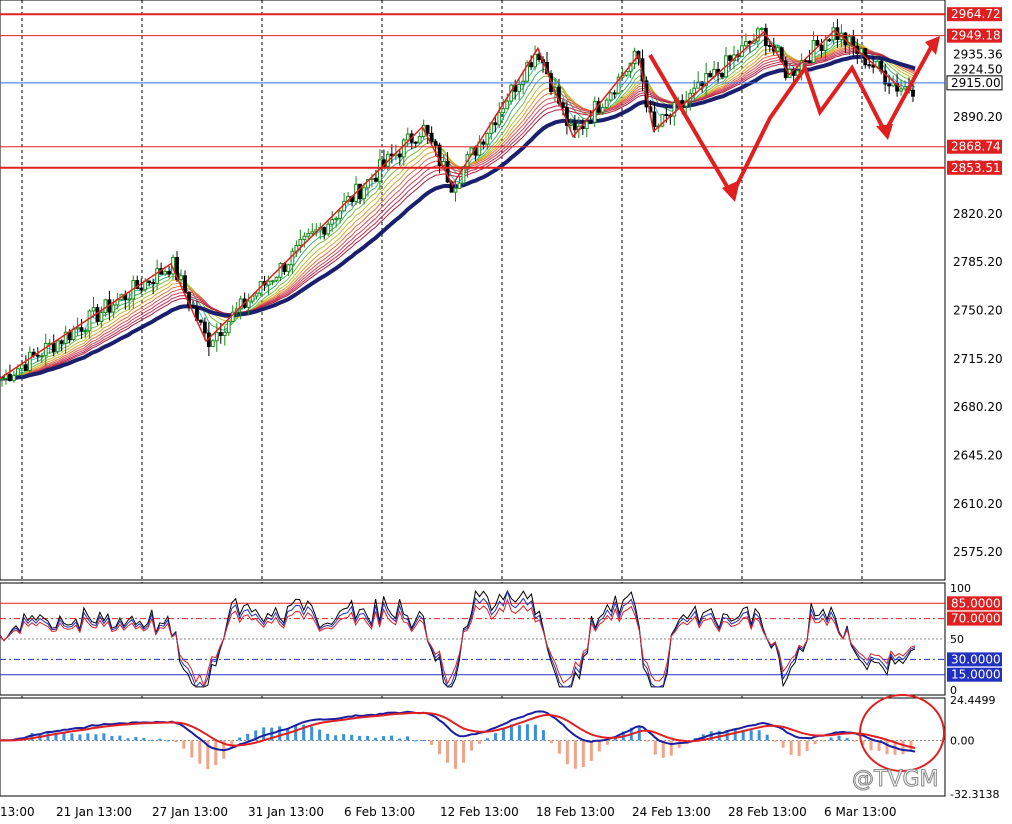  I want to click on y-tick-label: 2924.50, so click(978, 70).